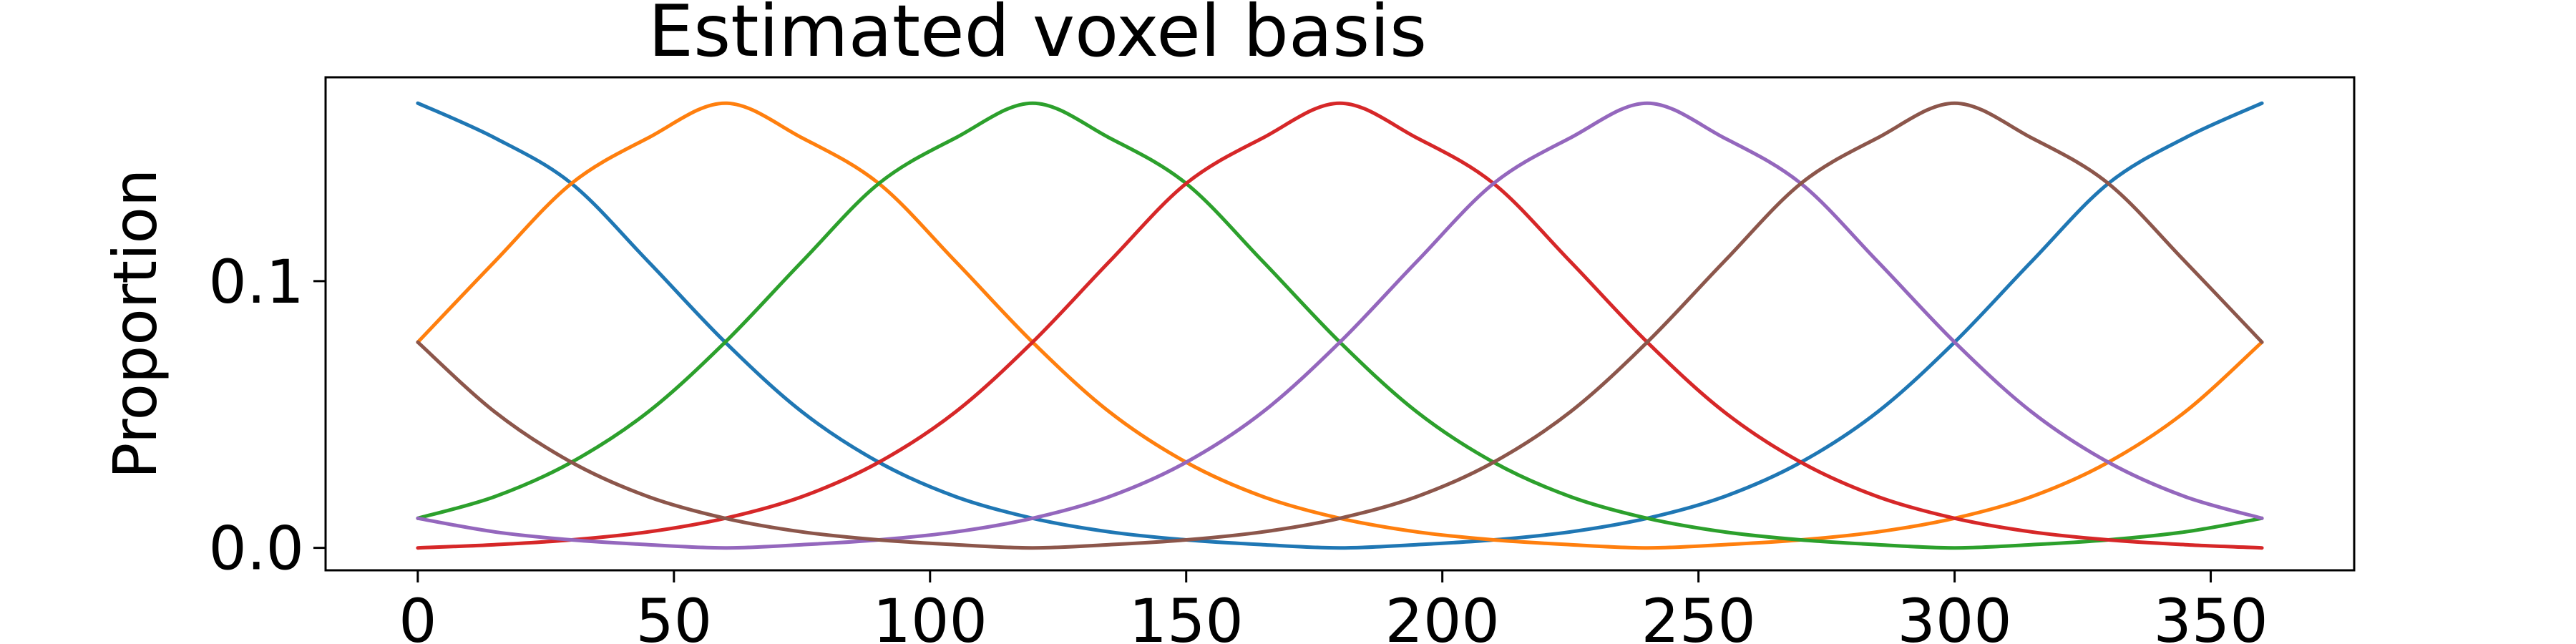 The width and height of the screenshot is (2576, 644). I want to click on x-tick-label: 100, so click(930, 615).